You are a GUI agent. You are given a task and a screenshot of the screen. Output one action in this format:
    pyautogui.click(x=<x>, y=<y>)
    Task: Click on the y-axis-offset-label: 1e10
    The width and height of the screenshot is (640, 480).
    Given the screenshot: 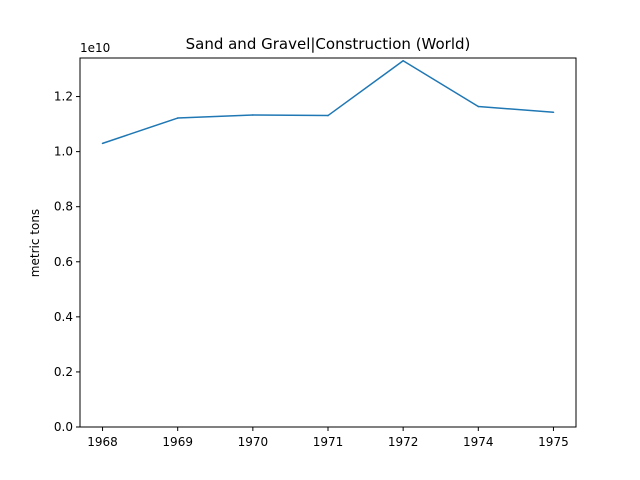 What is the action you would take?
    pyautogui.click(x=95, y=48)
    